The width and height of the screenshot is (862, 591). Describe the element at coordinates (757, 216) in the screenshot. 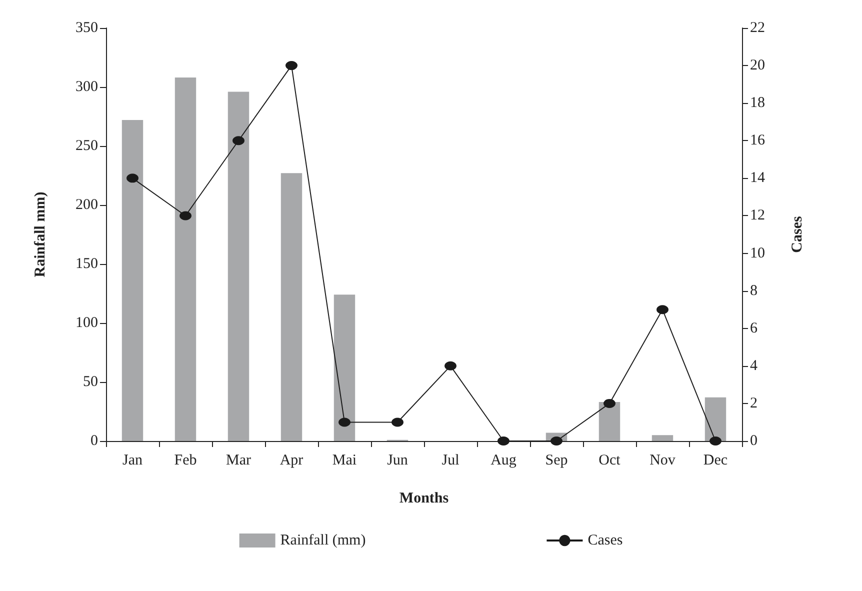

I see `y2-tick-label: 12` at that location.